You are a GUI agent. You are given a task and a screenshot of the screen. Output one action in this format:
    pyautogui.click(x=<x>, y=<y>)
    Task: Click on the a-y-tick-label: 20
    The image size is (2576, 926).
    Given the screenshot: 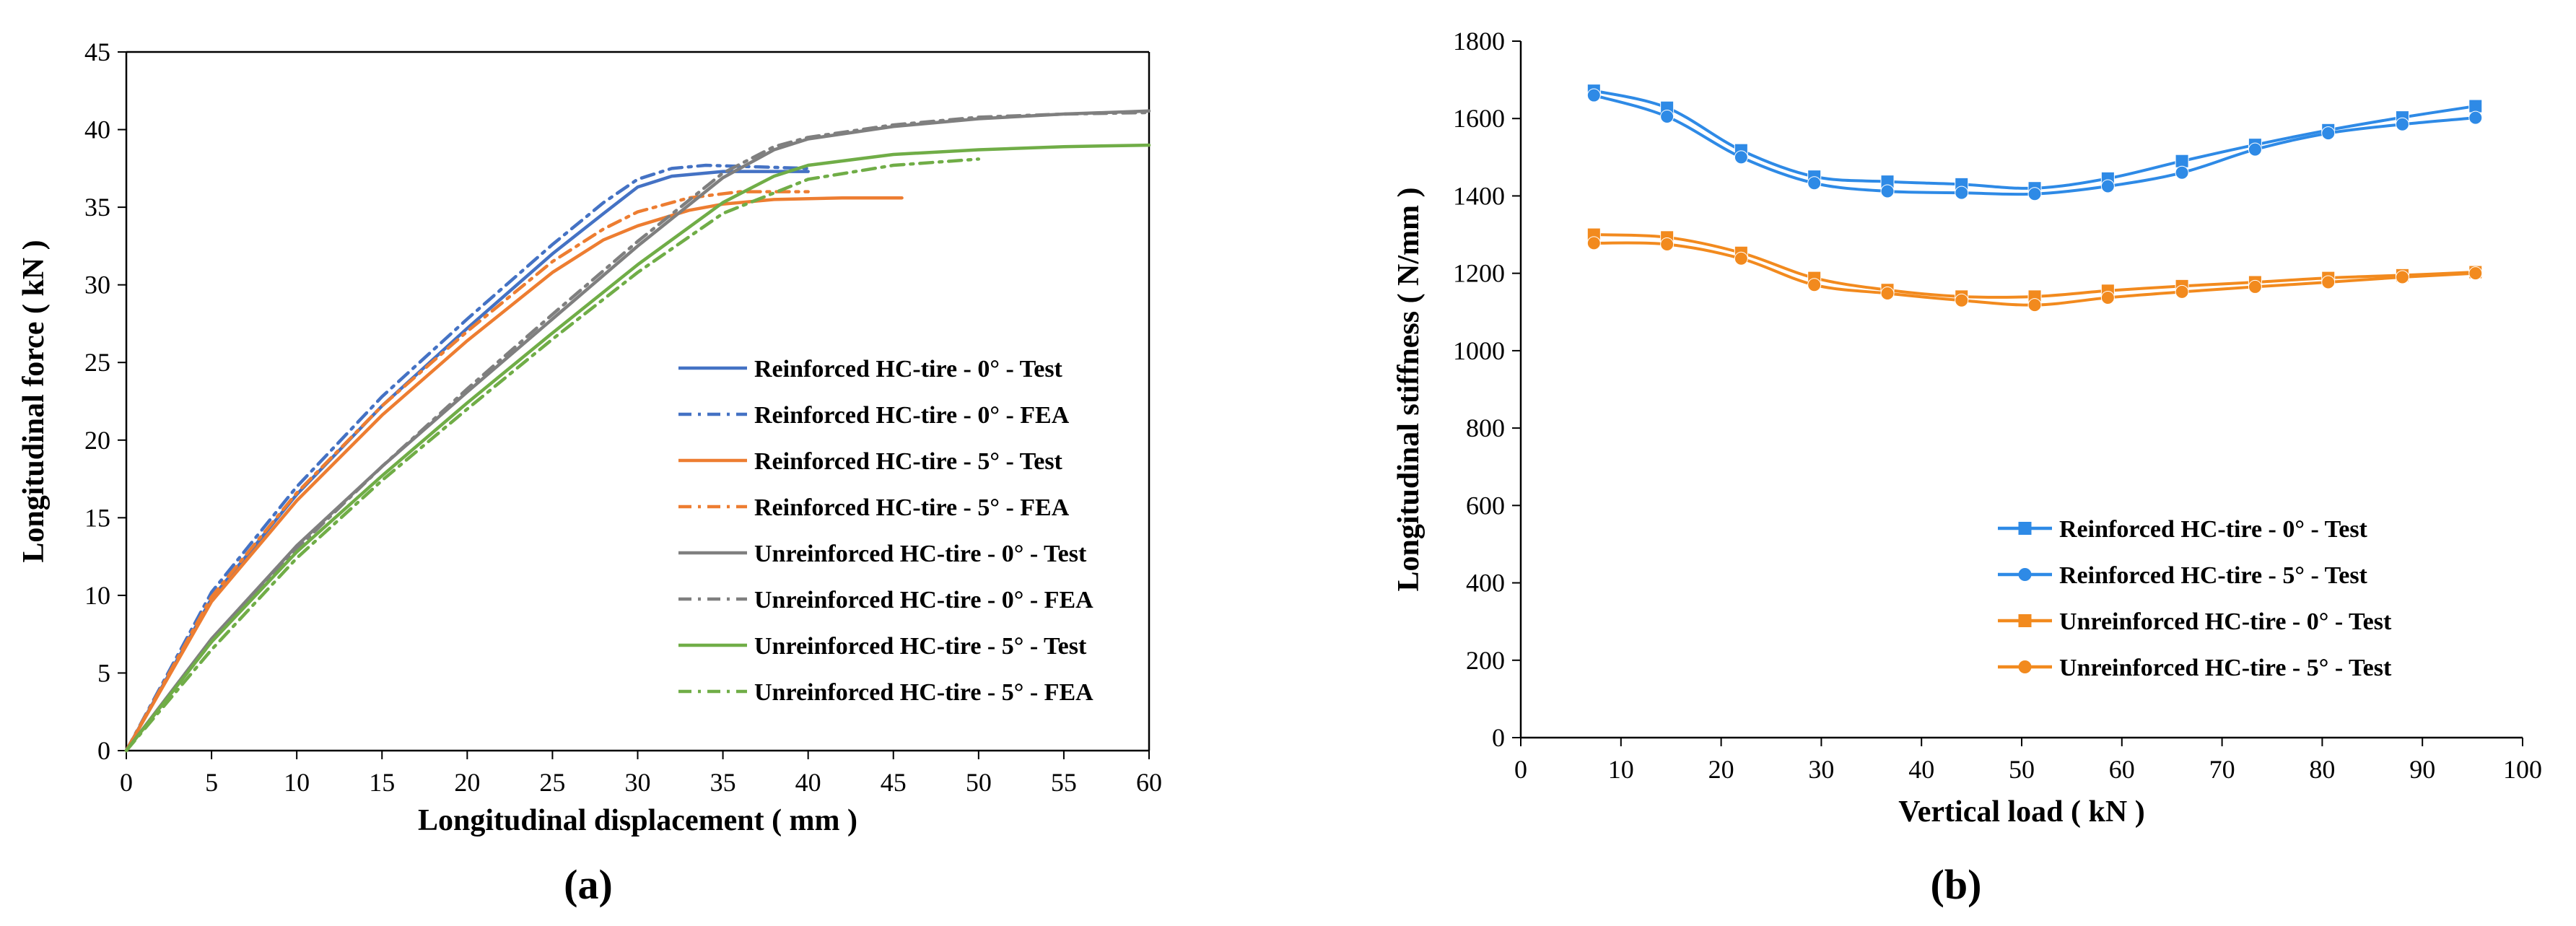 What is the action you would take?
    pyautogui.click(x=97, y=441)
    